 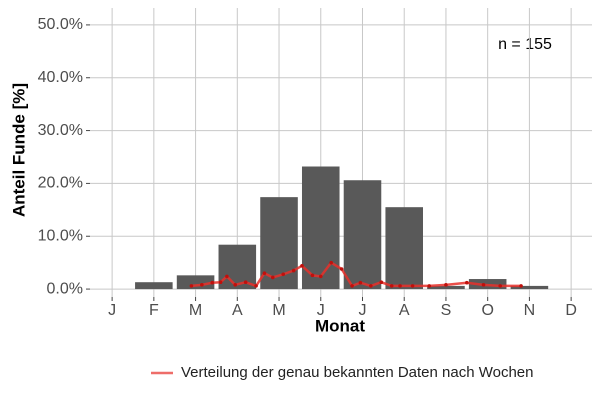 What do you see at coordinates (60, 235) in the screenshot?
I see `y-tick-label: 10.0%` at bounding box center [60, 235].